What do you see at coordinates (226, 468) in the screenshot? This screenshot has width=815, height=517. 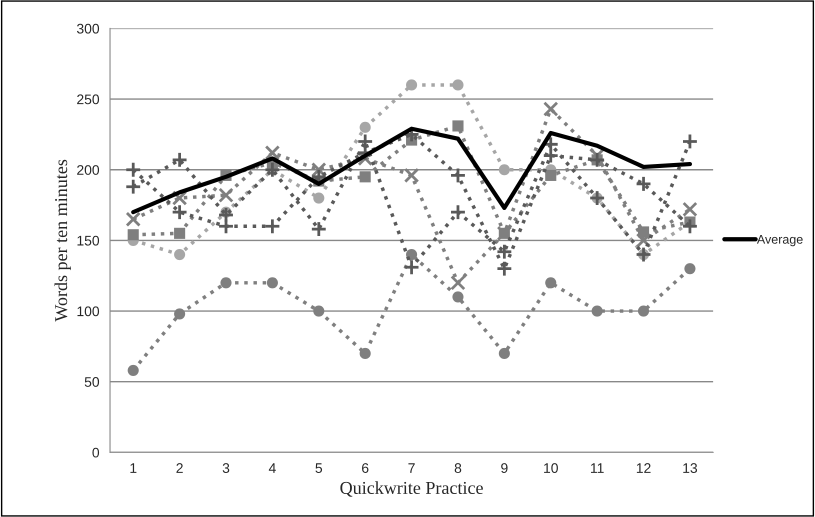 I see `x-tick-label: 3` at bounding box center [226, 468].